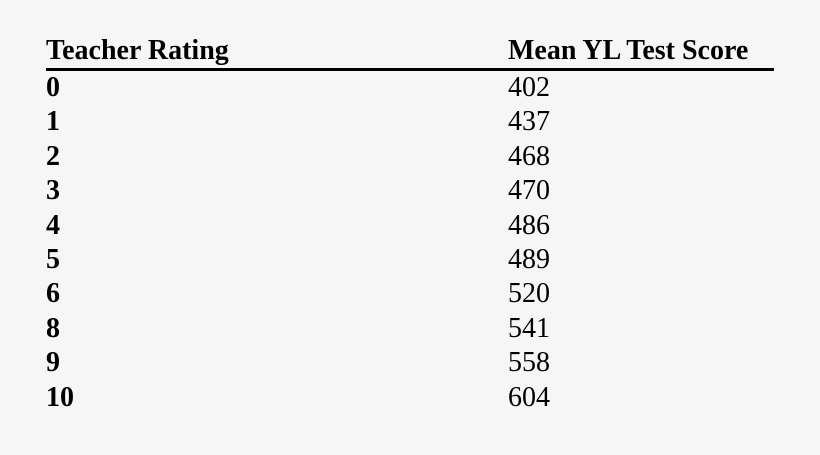  I want to click on cell-mean-yl-test-score: 604, so click(529, 397).